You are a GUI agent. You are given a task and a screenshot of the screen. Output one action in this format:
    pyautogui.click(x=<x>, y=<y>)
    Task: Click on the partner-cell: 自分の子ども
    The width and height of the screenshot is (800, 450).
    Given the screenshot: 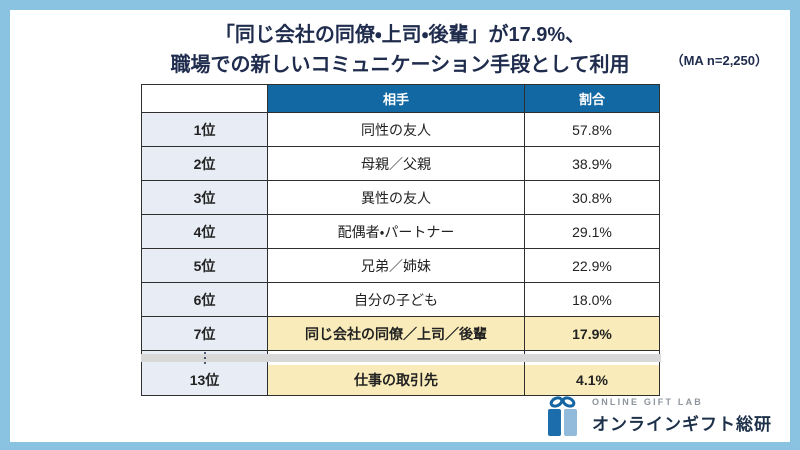 What is the action you would take?
    pyautogui.click(x=396, y=299)
    